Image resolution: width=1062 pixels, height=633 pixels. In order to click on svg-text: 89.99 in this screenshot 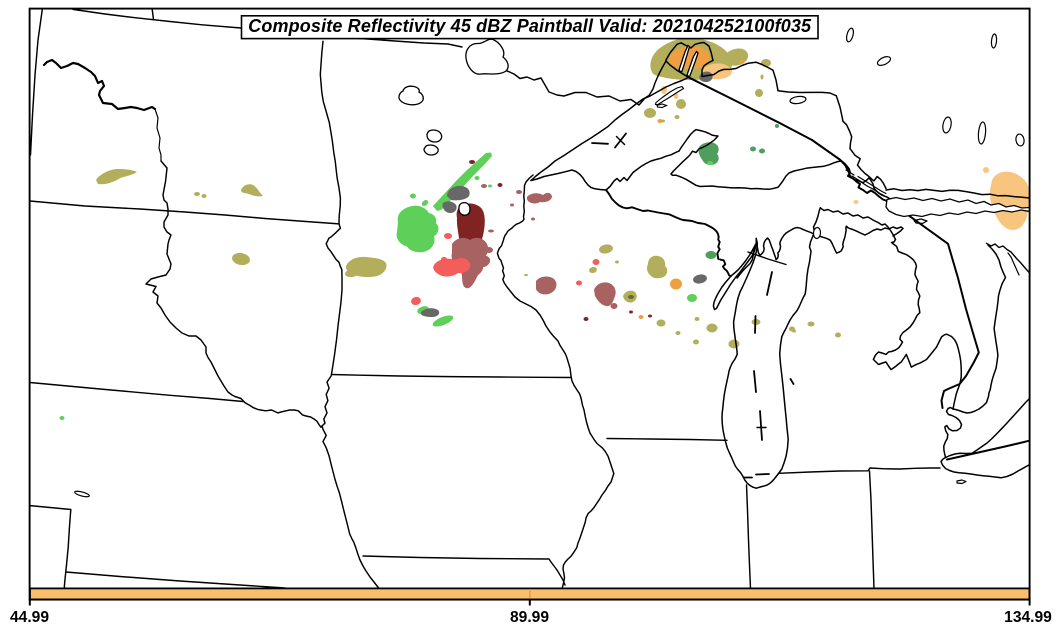, I will do `click(529, 617)`.